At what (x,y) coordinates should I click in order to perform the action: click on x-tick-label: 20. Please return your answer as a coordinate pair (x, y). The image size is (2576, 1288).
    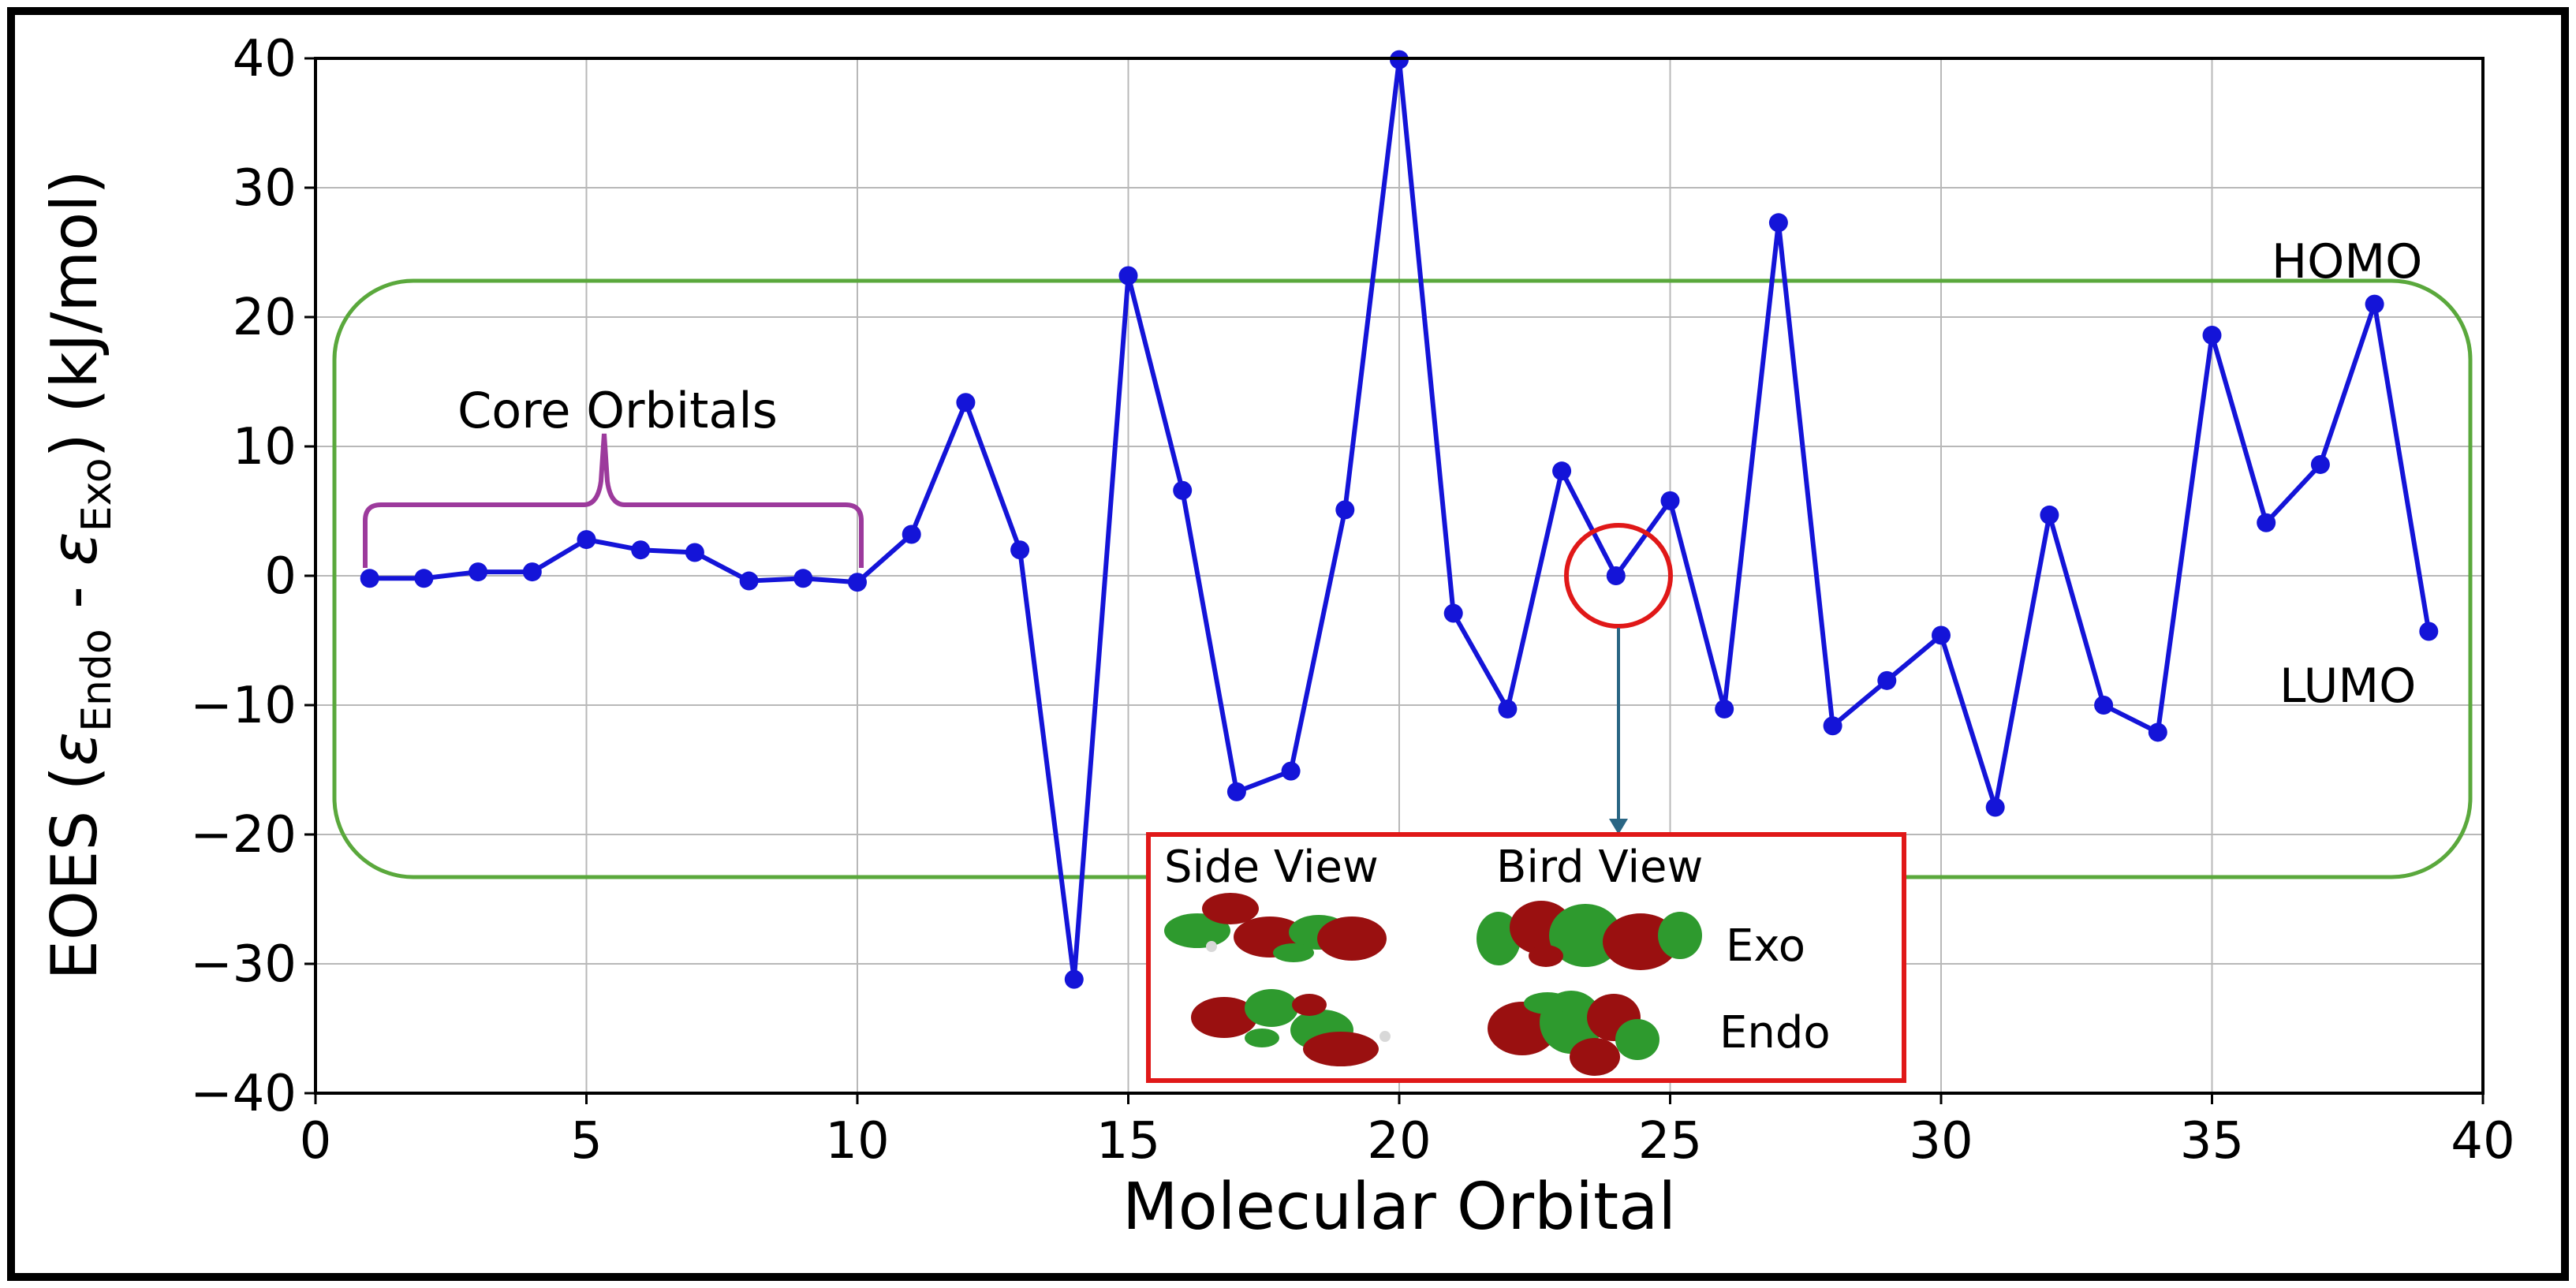
    Looking at the image, I should click on (1399, 1141).